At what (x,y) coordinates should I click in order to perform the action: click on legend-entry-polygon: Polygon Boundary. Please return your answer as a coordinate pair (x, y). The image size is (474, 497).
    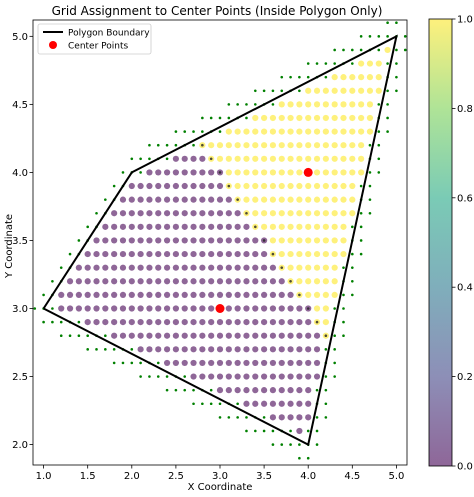
    Looking at the image, I should click on (109, 34).